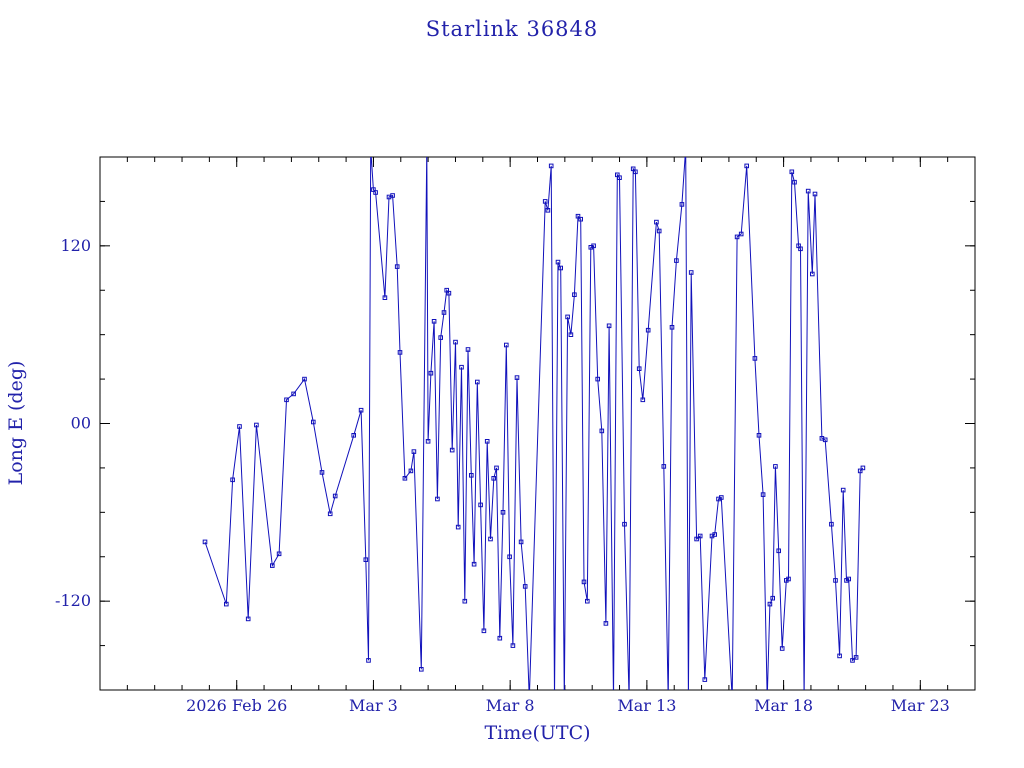 The height and width of the screenshot is (768, 1024). Describe the element at coordinates (73, 600) in the screenshot. I see `y-tick-label: -120` at that location.